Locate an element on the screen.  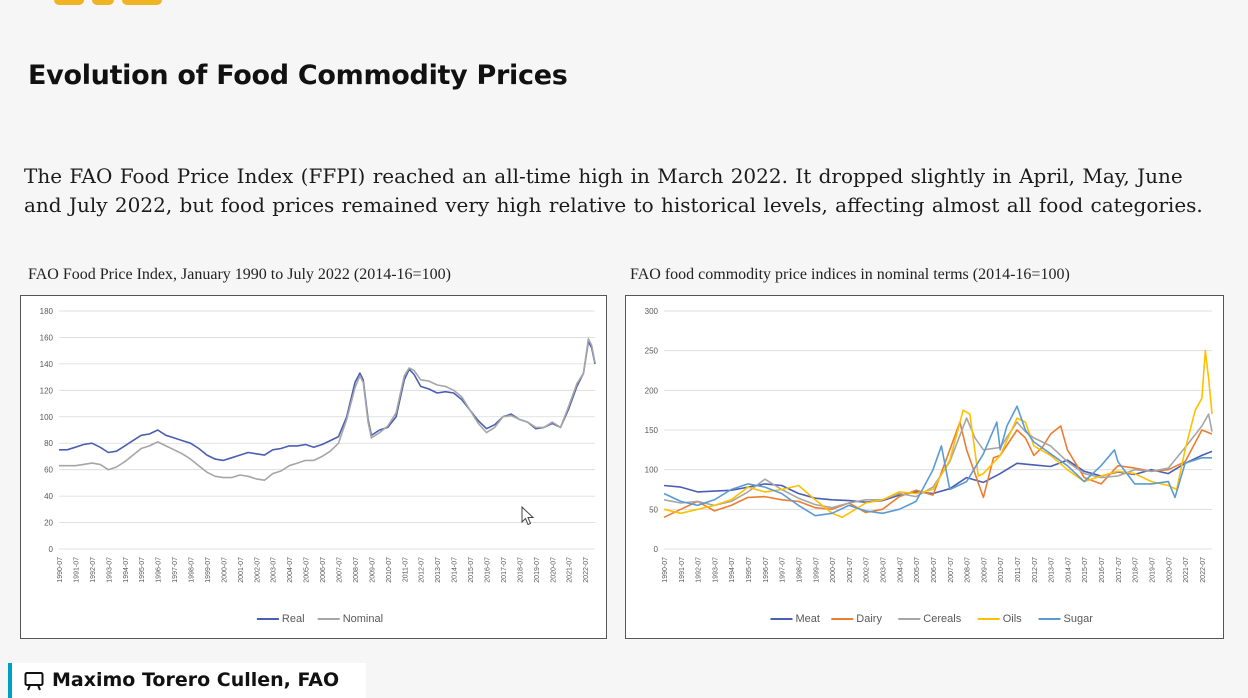
series-line-nominal is located at coordinates (327, 409).